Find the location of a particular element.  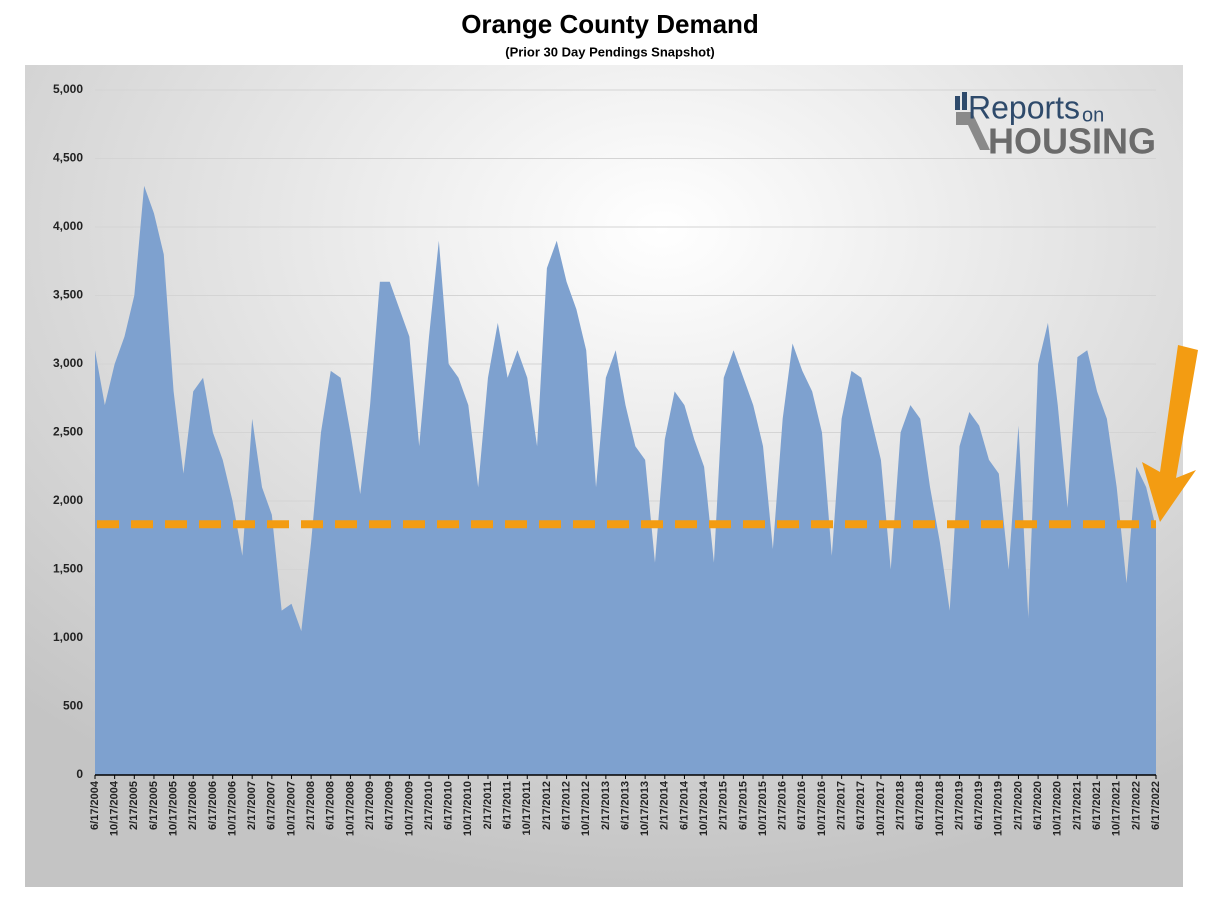

x-tick-label: 6/17/2011 is located at coordinates (508, 805).